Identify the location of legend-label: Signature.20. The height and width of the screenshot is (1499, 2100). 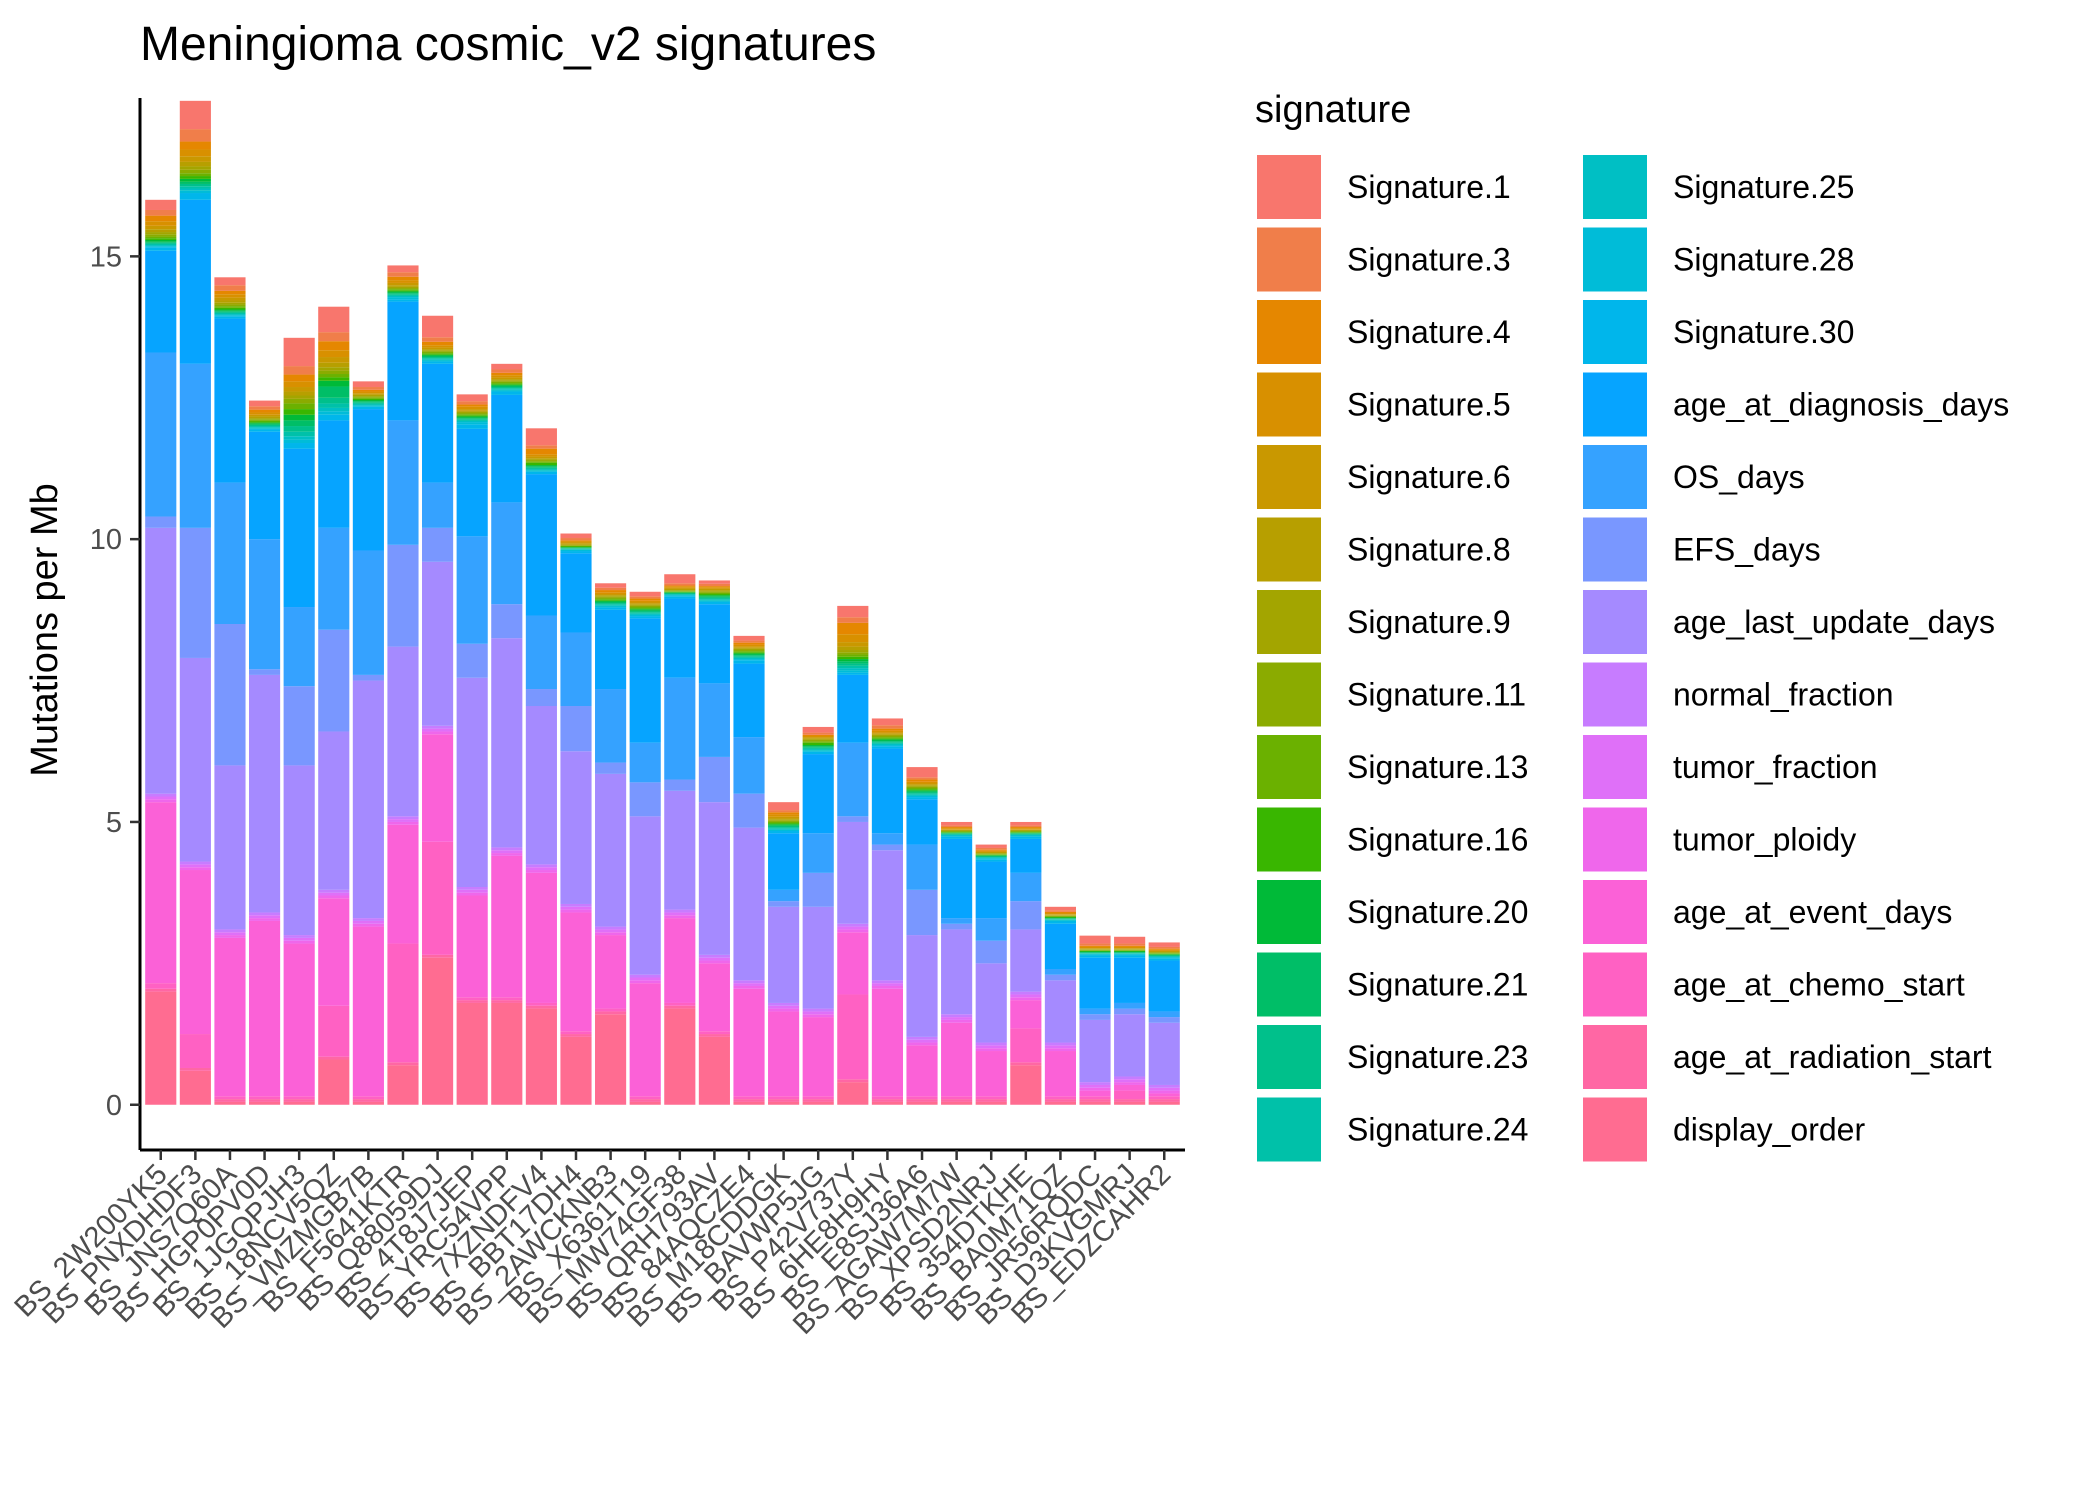
(1437, 912).